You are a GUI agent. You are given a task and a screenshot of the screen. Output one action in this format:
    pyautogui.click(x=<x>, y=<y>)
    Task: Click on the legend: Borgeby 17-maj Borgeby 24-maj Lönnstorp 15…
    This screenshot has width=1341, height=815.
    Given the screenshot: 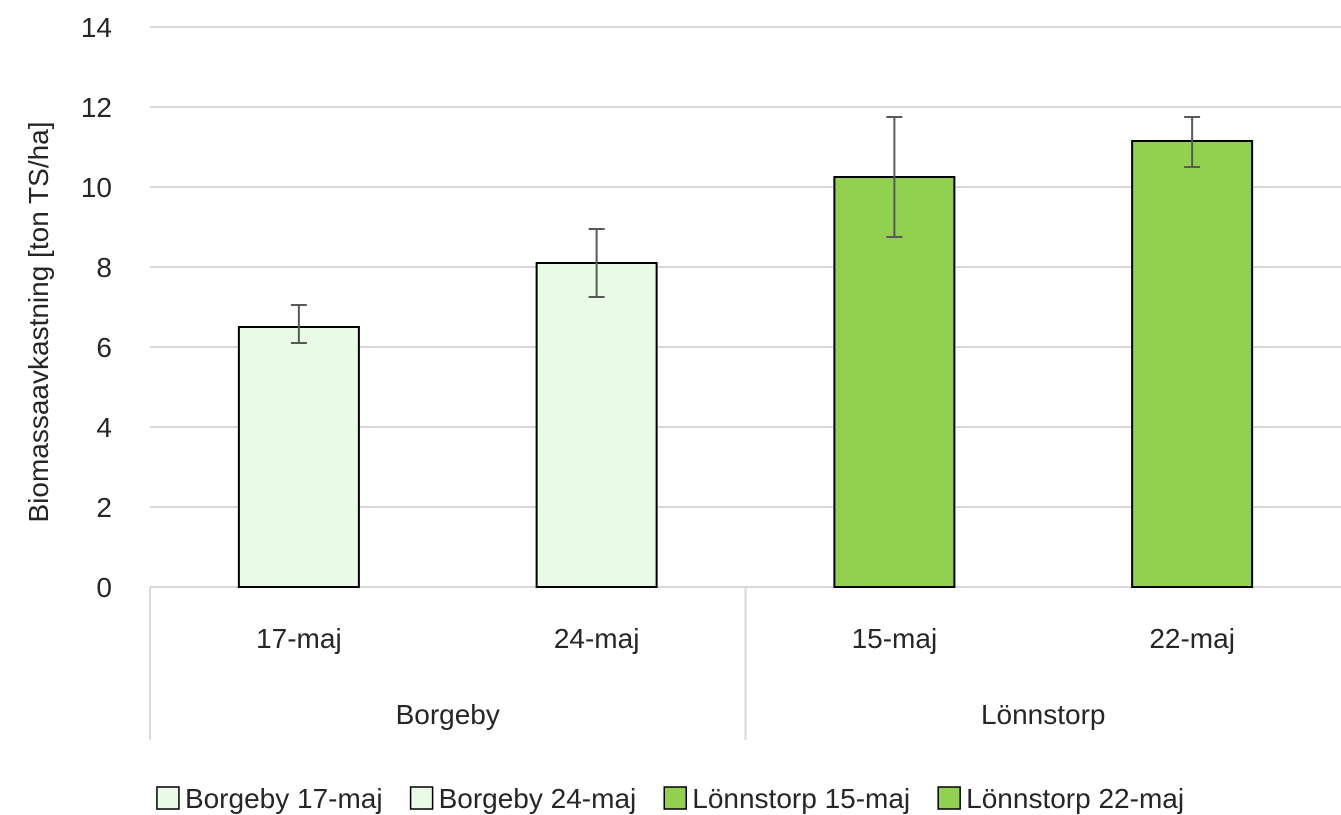 What is the action you would take?
    pyautogui.click(x=670, y=798)
    